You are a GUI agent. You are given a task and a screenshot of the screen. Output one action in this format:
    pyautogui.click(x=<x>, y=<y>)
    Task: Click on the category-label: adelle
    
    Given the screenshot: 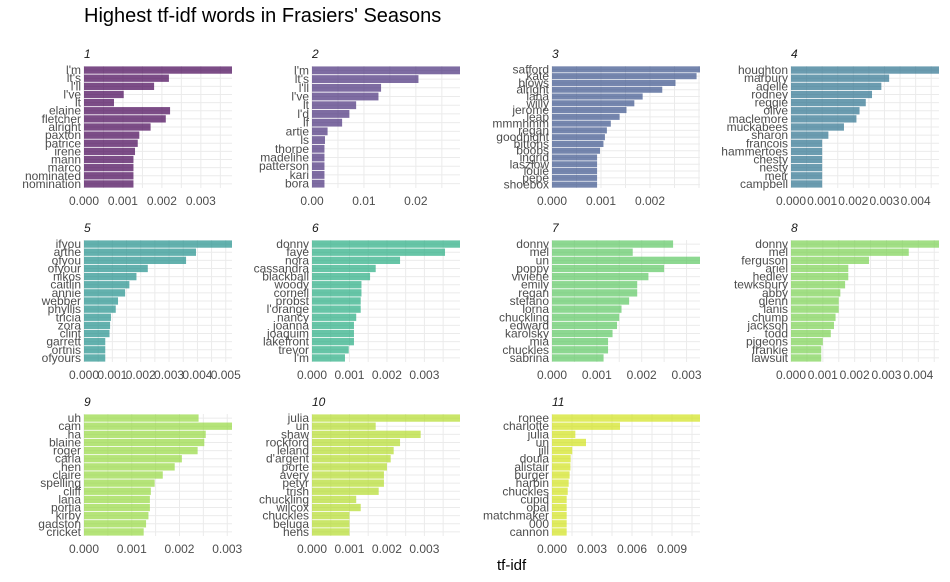 What is the action you would take?
    pyautogui.click(x=772, y=86)
    